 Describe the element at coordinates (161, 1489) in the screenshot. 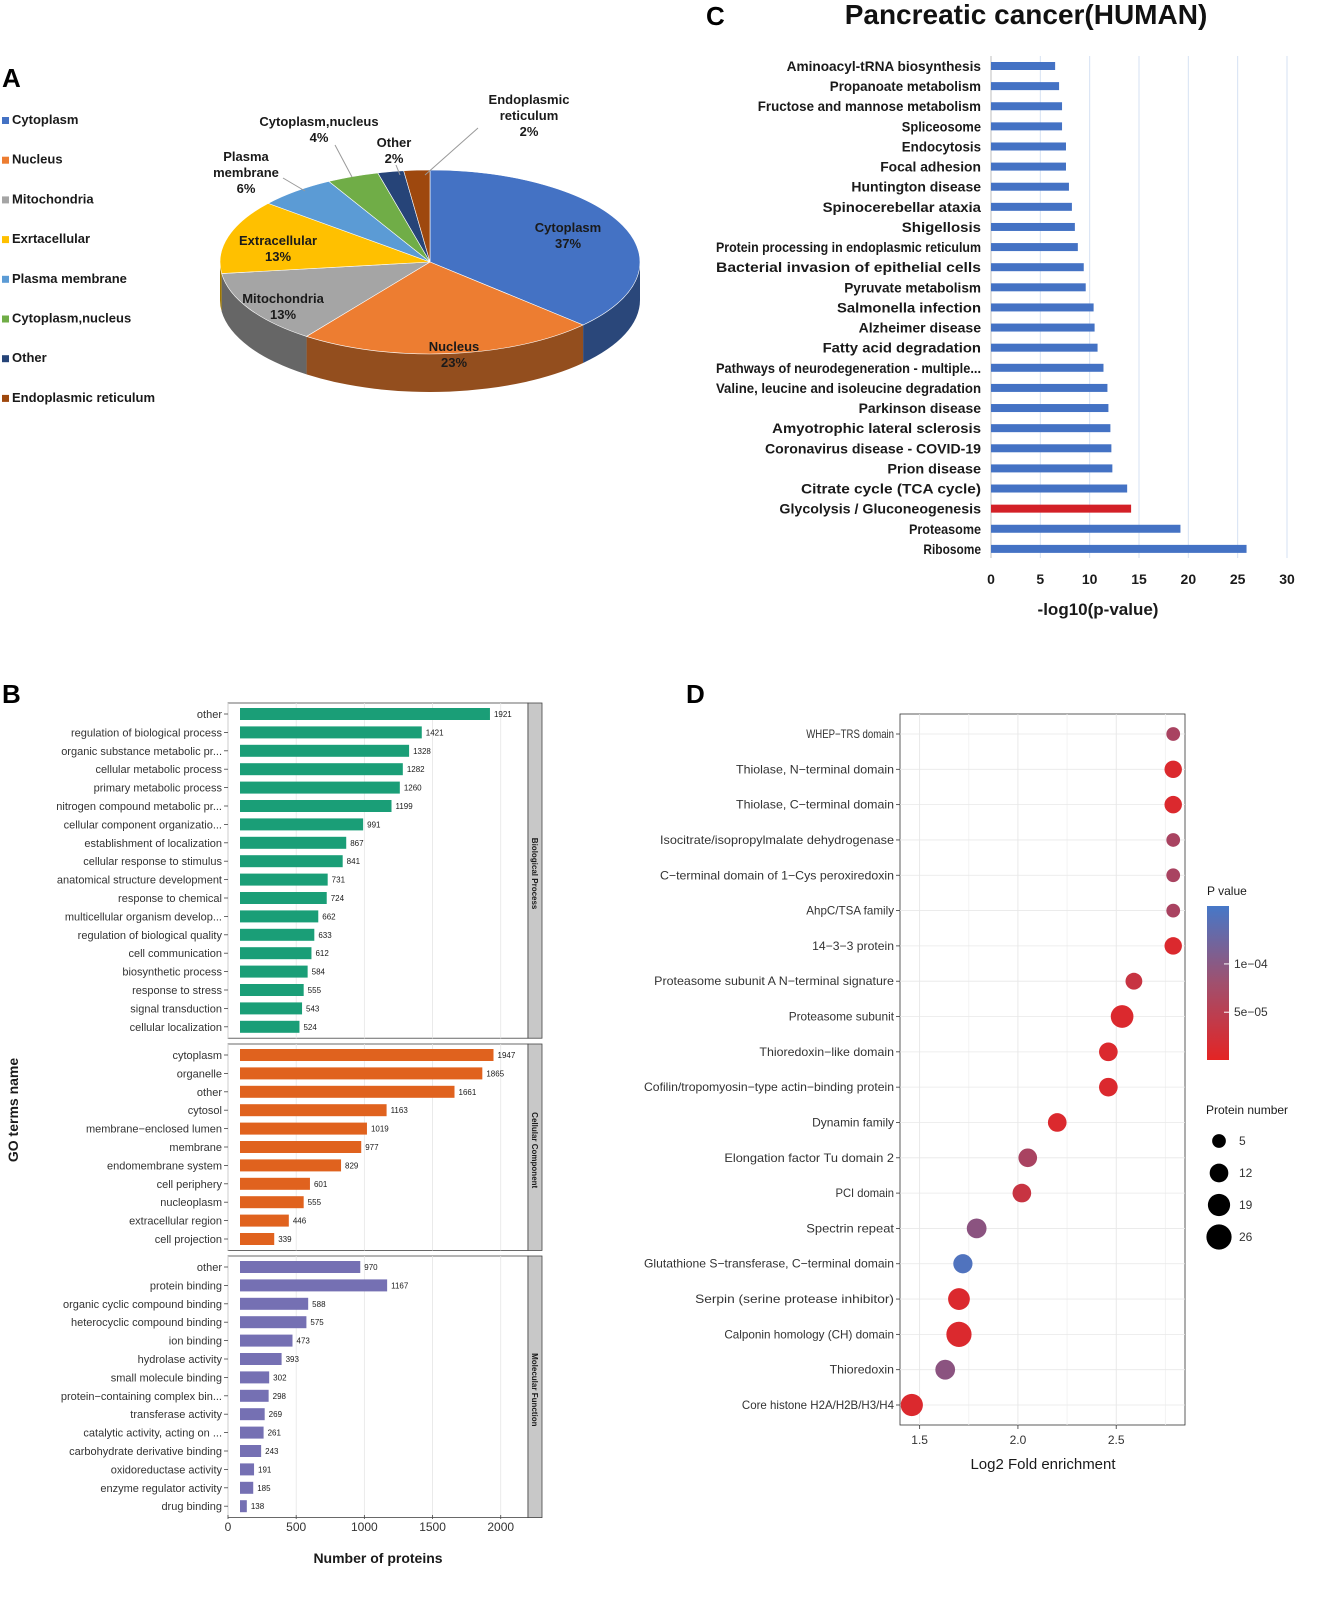

I see `go-label-molecular-function-enzyme-regulator-activity: enzyme regulator activity` at that location.